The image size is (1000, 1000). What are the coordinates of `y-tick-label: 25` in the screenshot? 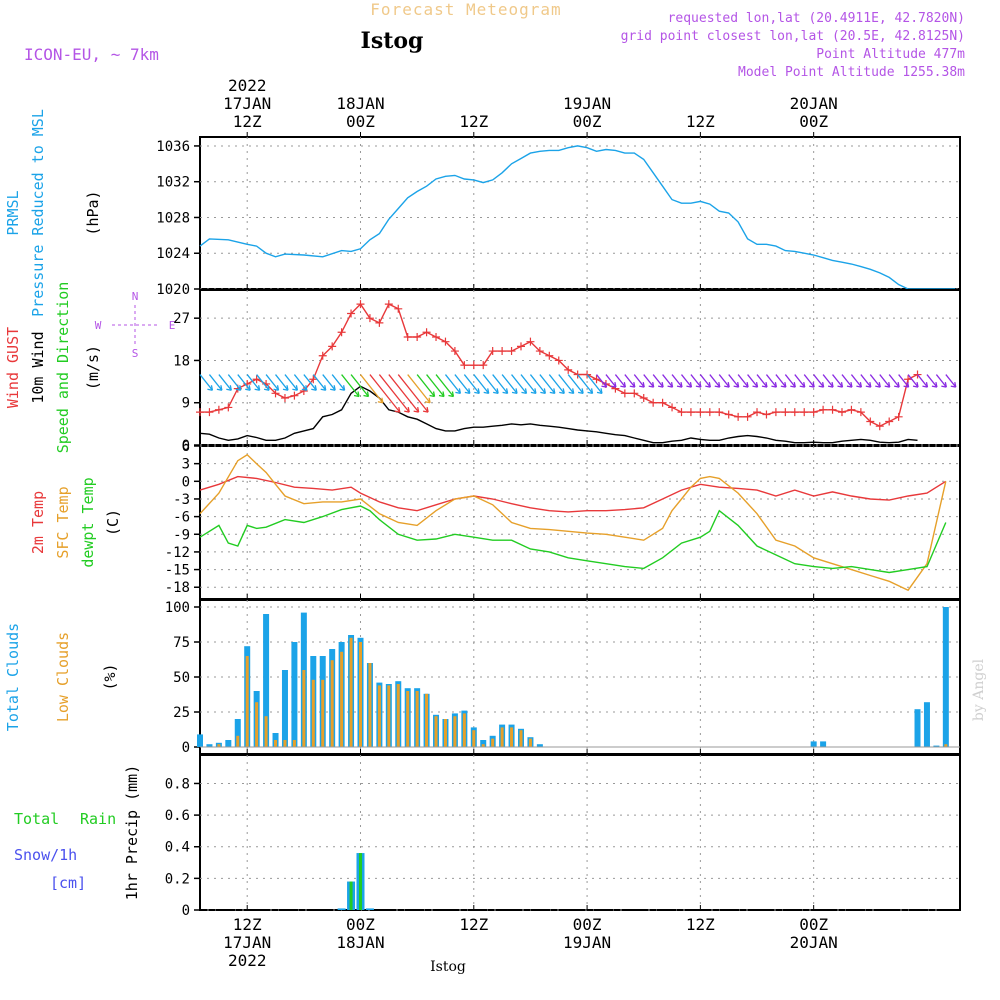 It's located at (181, 713).